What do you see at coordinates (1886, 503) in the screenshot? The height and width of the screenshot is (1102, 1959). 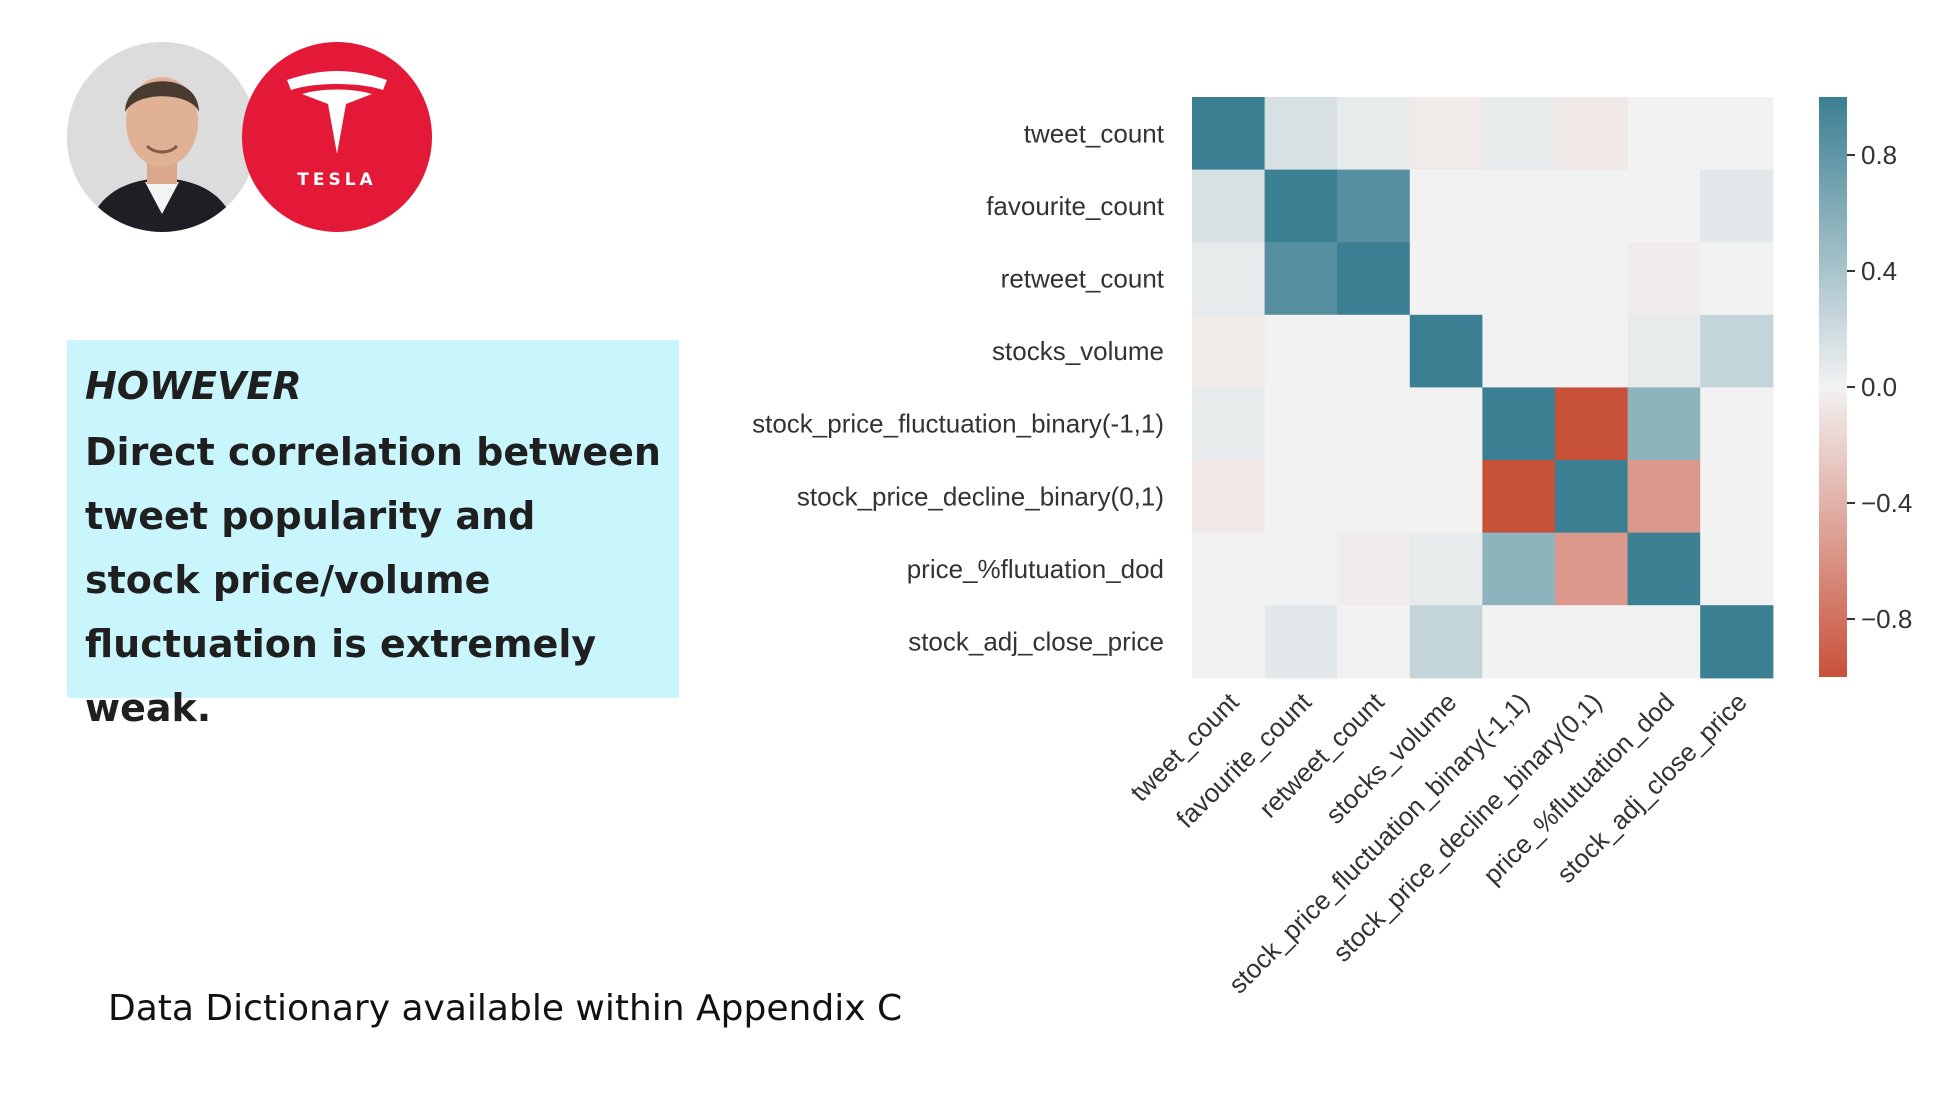 I see `colorbar-tick-label-3: −0.4` at bounding box center [1886, 503].